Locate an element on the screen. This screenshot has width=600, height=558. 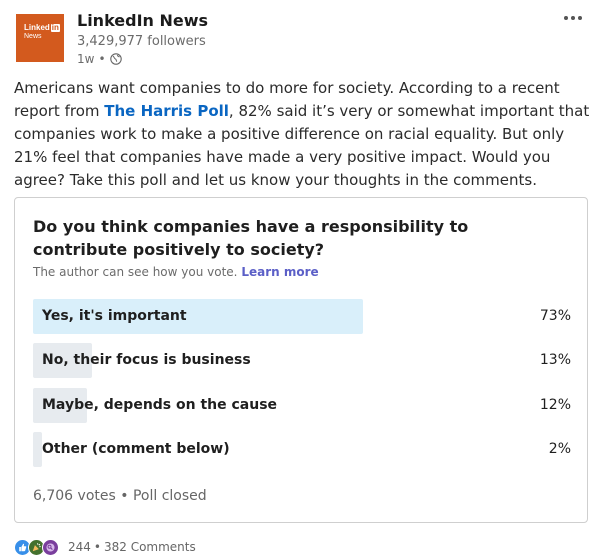
poll-option-percent: 12% is located at coordinates (555, 405).